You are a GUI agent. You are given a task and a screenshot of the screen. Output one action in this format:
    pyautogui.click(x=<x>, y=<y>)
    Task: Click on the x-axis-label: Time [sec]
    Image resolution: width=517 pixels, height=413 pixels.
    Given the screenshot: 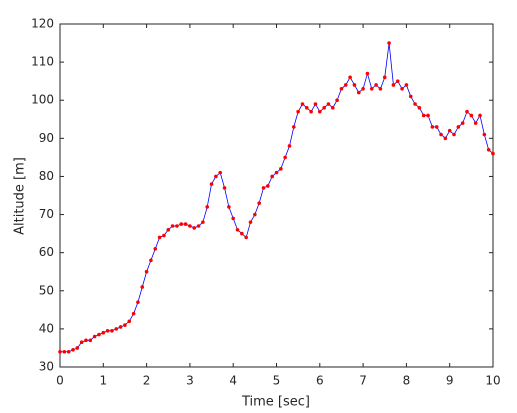 What is the action you would take?
    pyautogui.click(x=275, y=402)
    